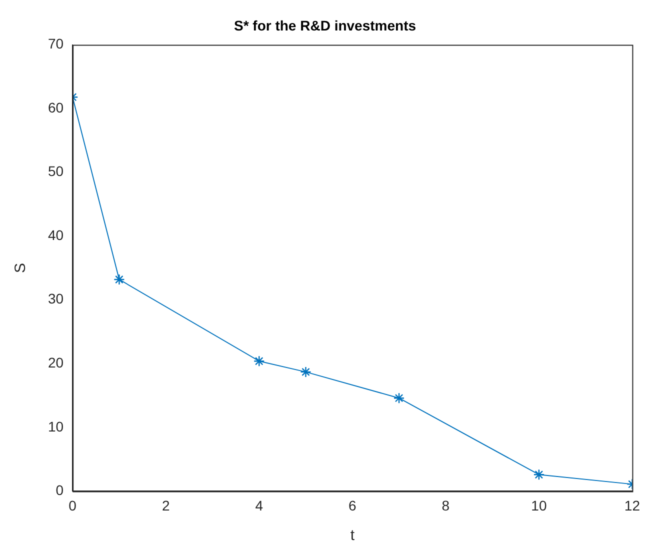 The image size is (660, 553). Describe the element at coordinates (21, 268) in the screenshot. I see `y-axis-title: S` at that location.